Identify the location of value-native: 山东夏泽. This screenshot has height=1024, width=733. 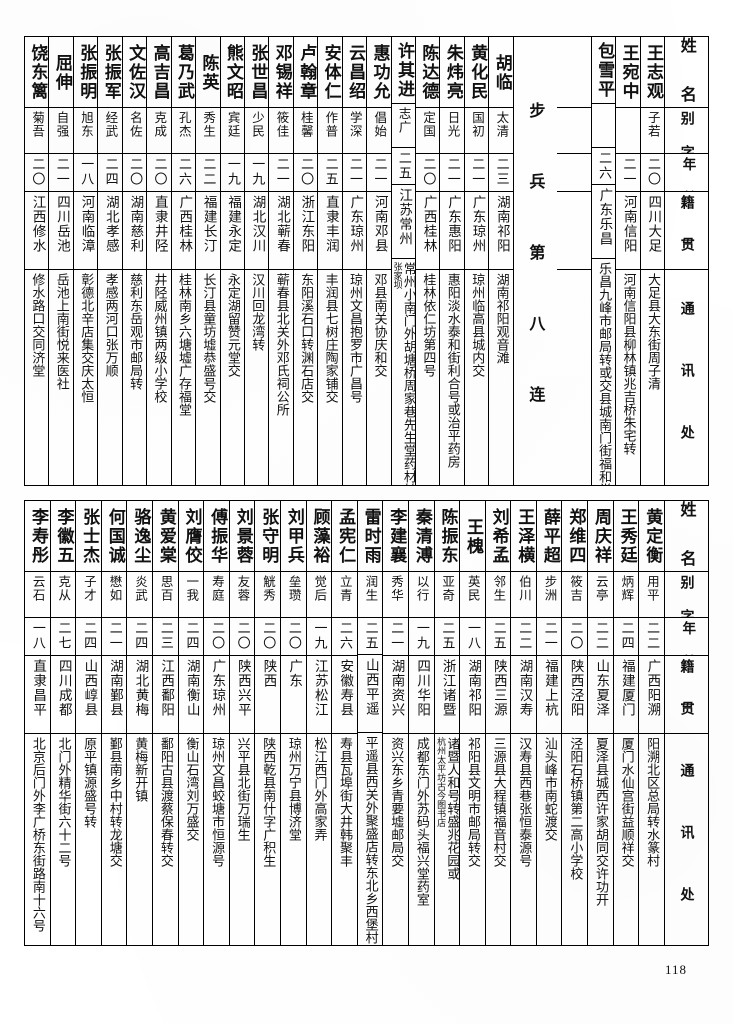
(601, 688).